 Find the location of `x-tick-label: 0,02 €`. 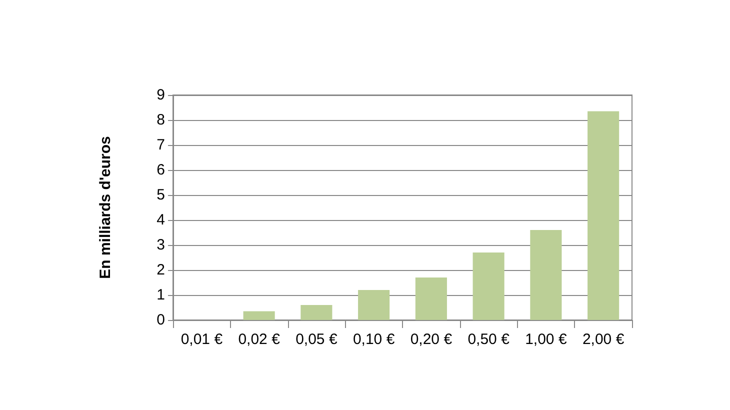

x-tick-label: 0,02 € is located at coordinates (259, 339).